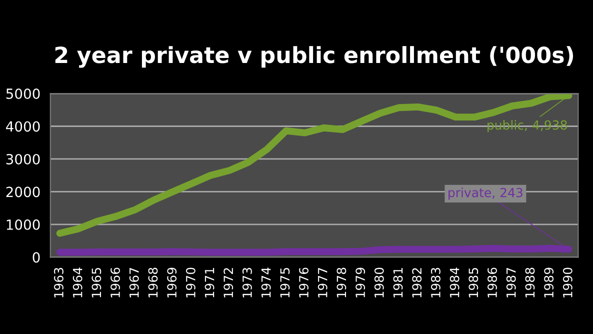 This screenshot has width=593, height=334. What do you see at coordinates (473, 283) in the screenshot?
I see `x-tick-label: 1985` at bounding box center [473, 283].